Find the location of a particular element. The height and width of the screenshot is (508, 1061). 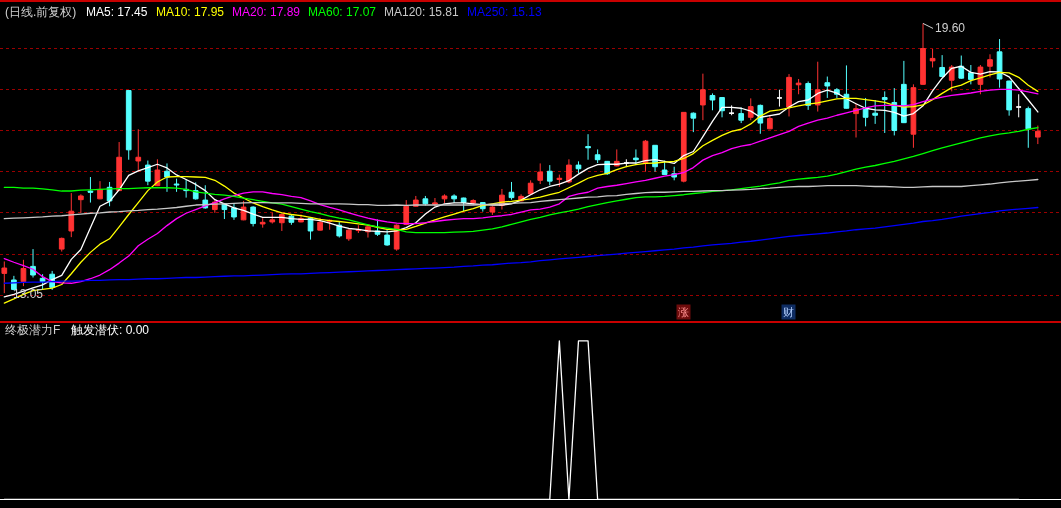

chart-title: 终极潜力F is located at coordinates (33, 330).